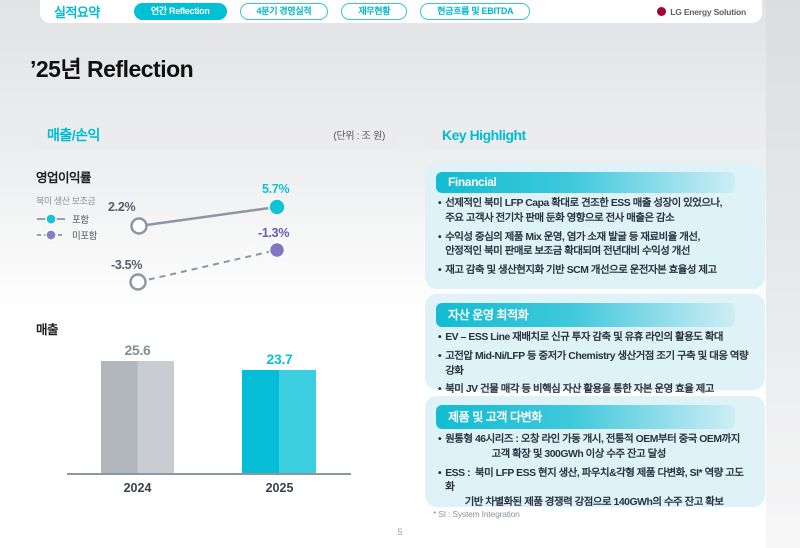 Image resolution: width=800 pixels, height=548 pixels. What do you see at coordinates (476, 514) in the screenshot?
I see `si-footnote: * SI : System Integration` at bounding box center [476, 514].